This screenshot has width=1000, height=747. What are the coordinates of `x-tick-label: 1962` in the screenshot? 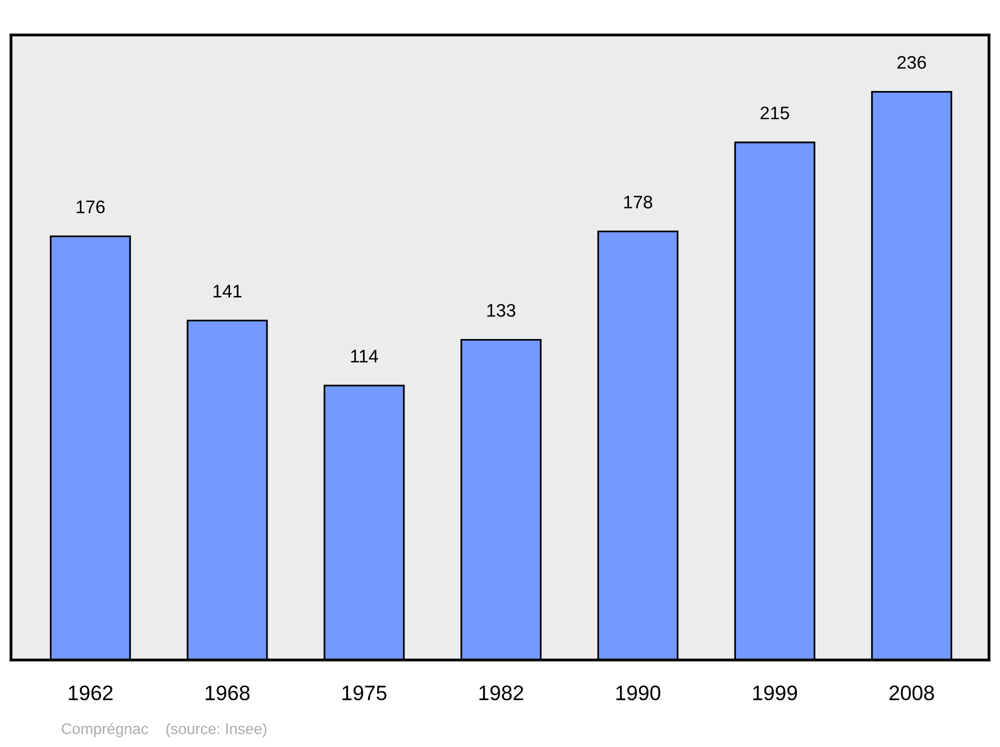 It's located at (90, 693).